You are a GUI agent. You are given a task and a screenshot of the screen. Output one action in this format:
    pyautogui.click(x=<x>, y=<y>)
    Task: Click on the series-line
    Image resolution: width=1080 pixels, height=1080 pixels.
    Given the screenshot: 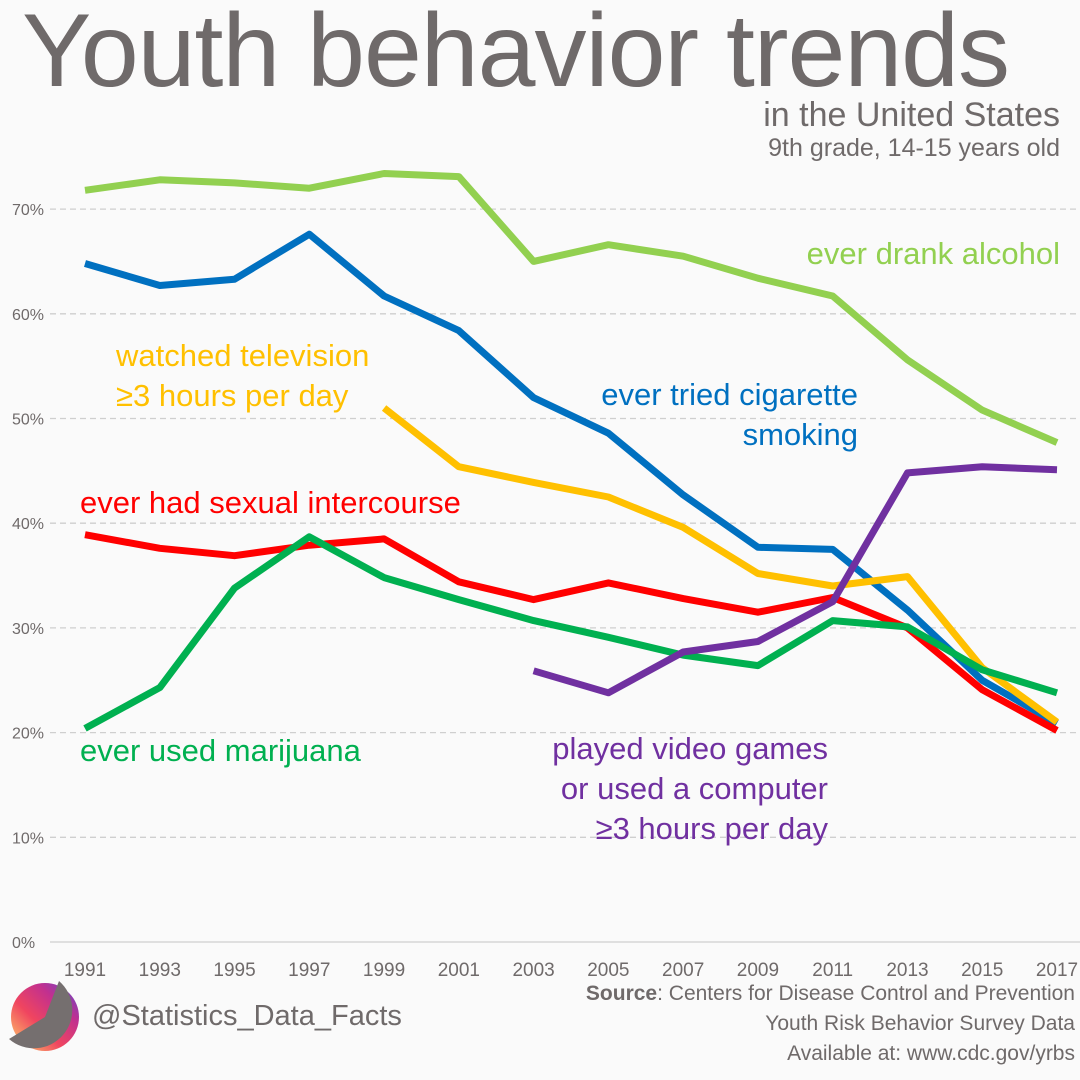 What is the action you would take?
    pyautogui.click(x=795, y=580)
    